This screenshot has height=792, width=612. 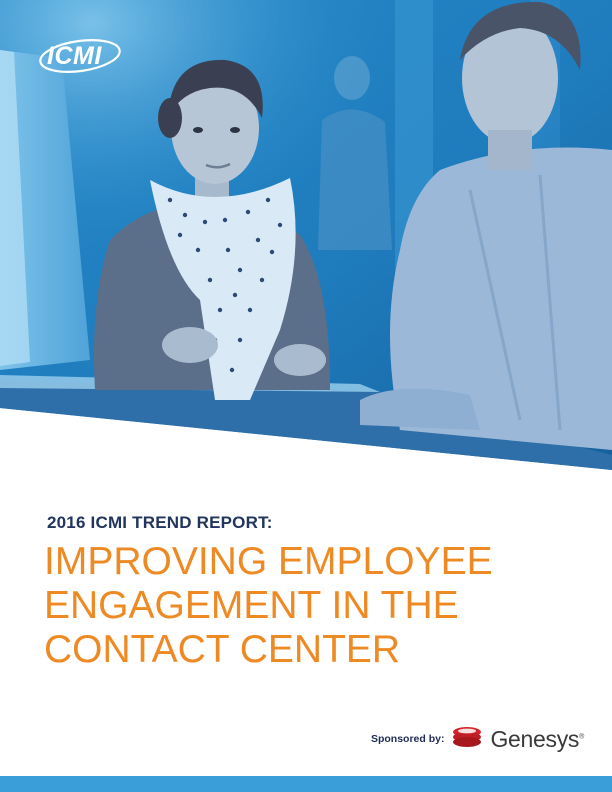 I want to click on icmi-logo-icon: ICMI, so click(x=80, y=56).